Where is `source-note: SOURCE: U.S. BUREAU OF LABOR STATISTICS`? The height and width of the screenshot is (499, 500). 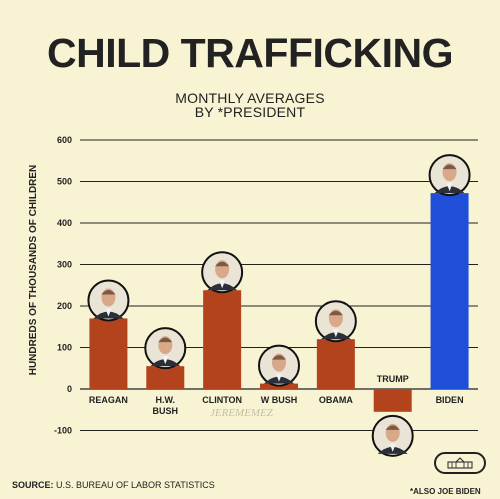
source-note: SOURCE: U.S. BUREAU OF LABOR STATISTICS is located at coordinates (113, 485).